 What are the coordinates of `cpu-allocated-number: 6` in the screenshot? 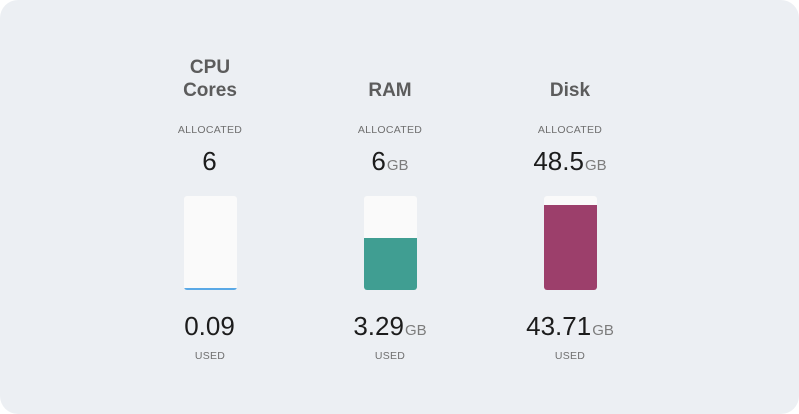 It's located at (209, 161).